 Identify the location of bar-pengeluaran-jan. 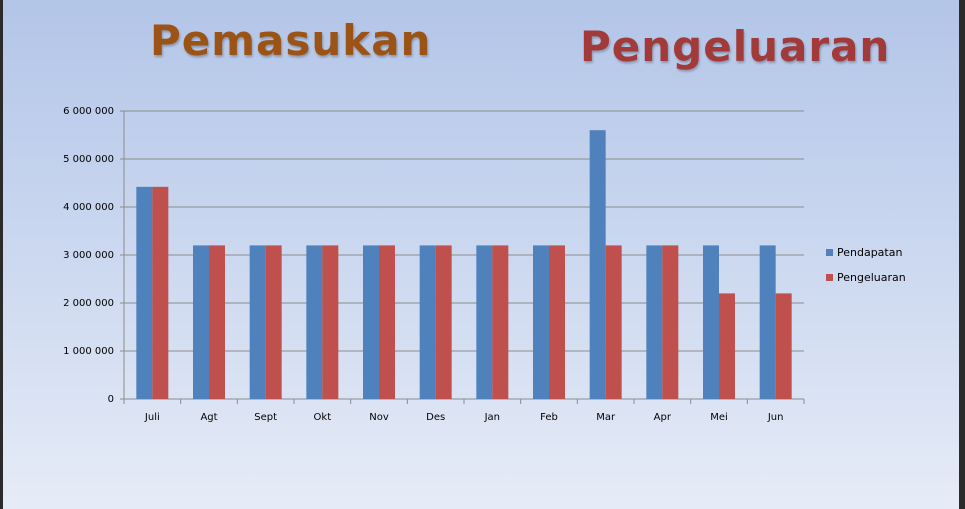
(500, 322).